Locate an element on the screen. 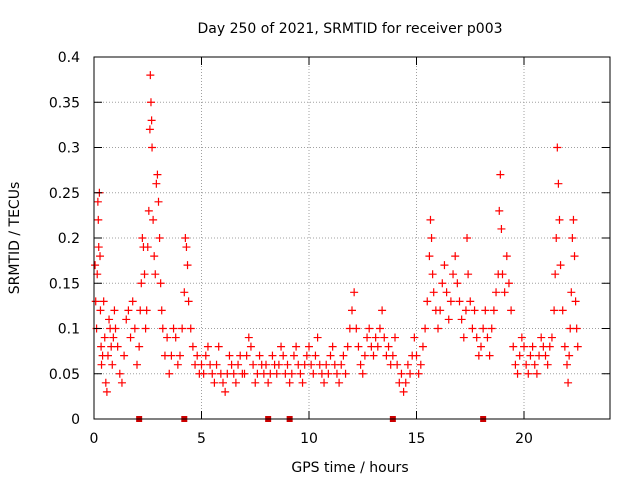 This screenshot has height=480, width=640. y-tick-label: 0.2 is located at coordinates (69, 239).